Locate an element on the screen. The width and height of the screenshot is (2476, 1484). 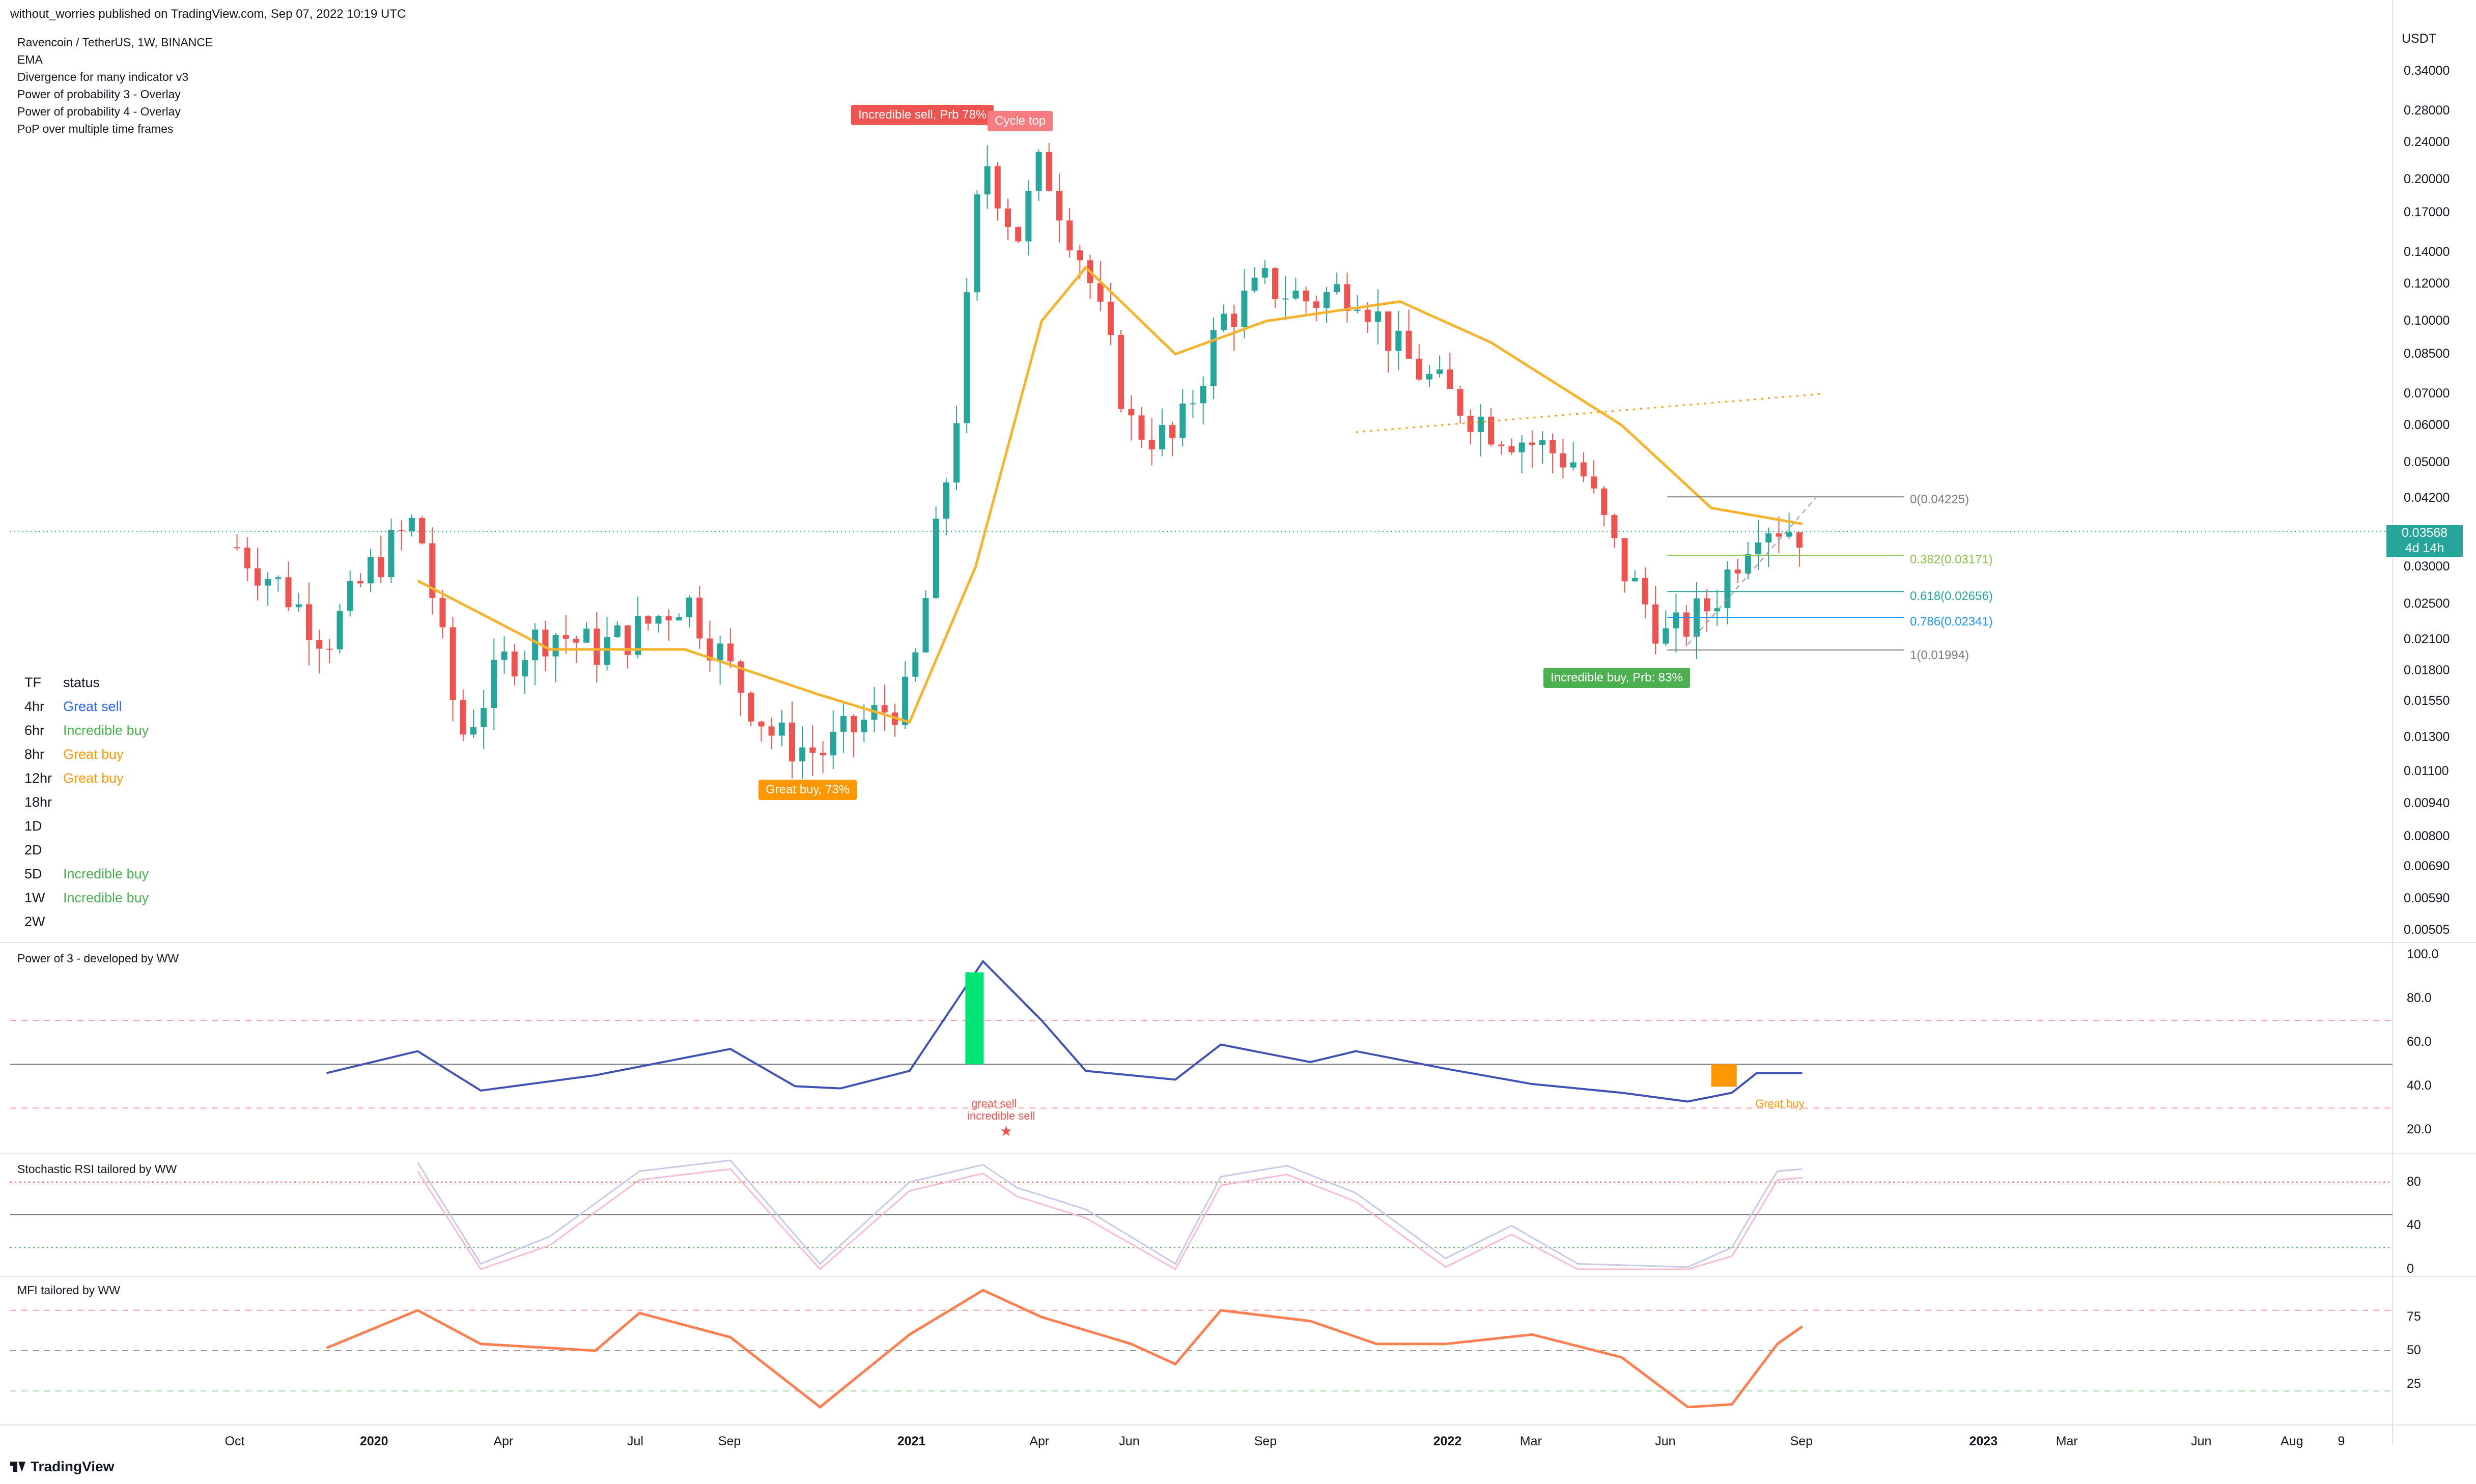
price-tick: 0.14000 is located at coordinates (2427, 251).